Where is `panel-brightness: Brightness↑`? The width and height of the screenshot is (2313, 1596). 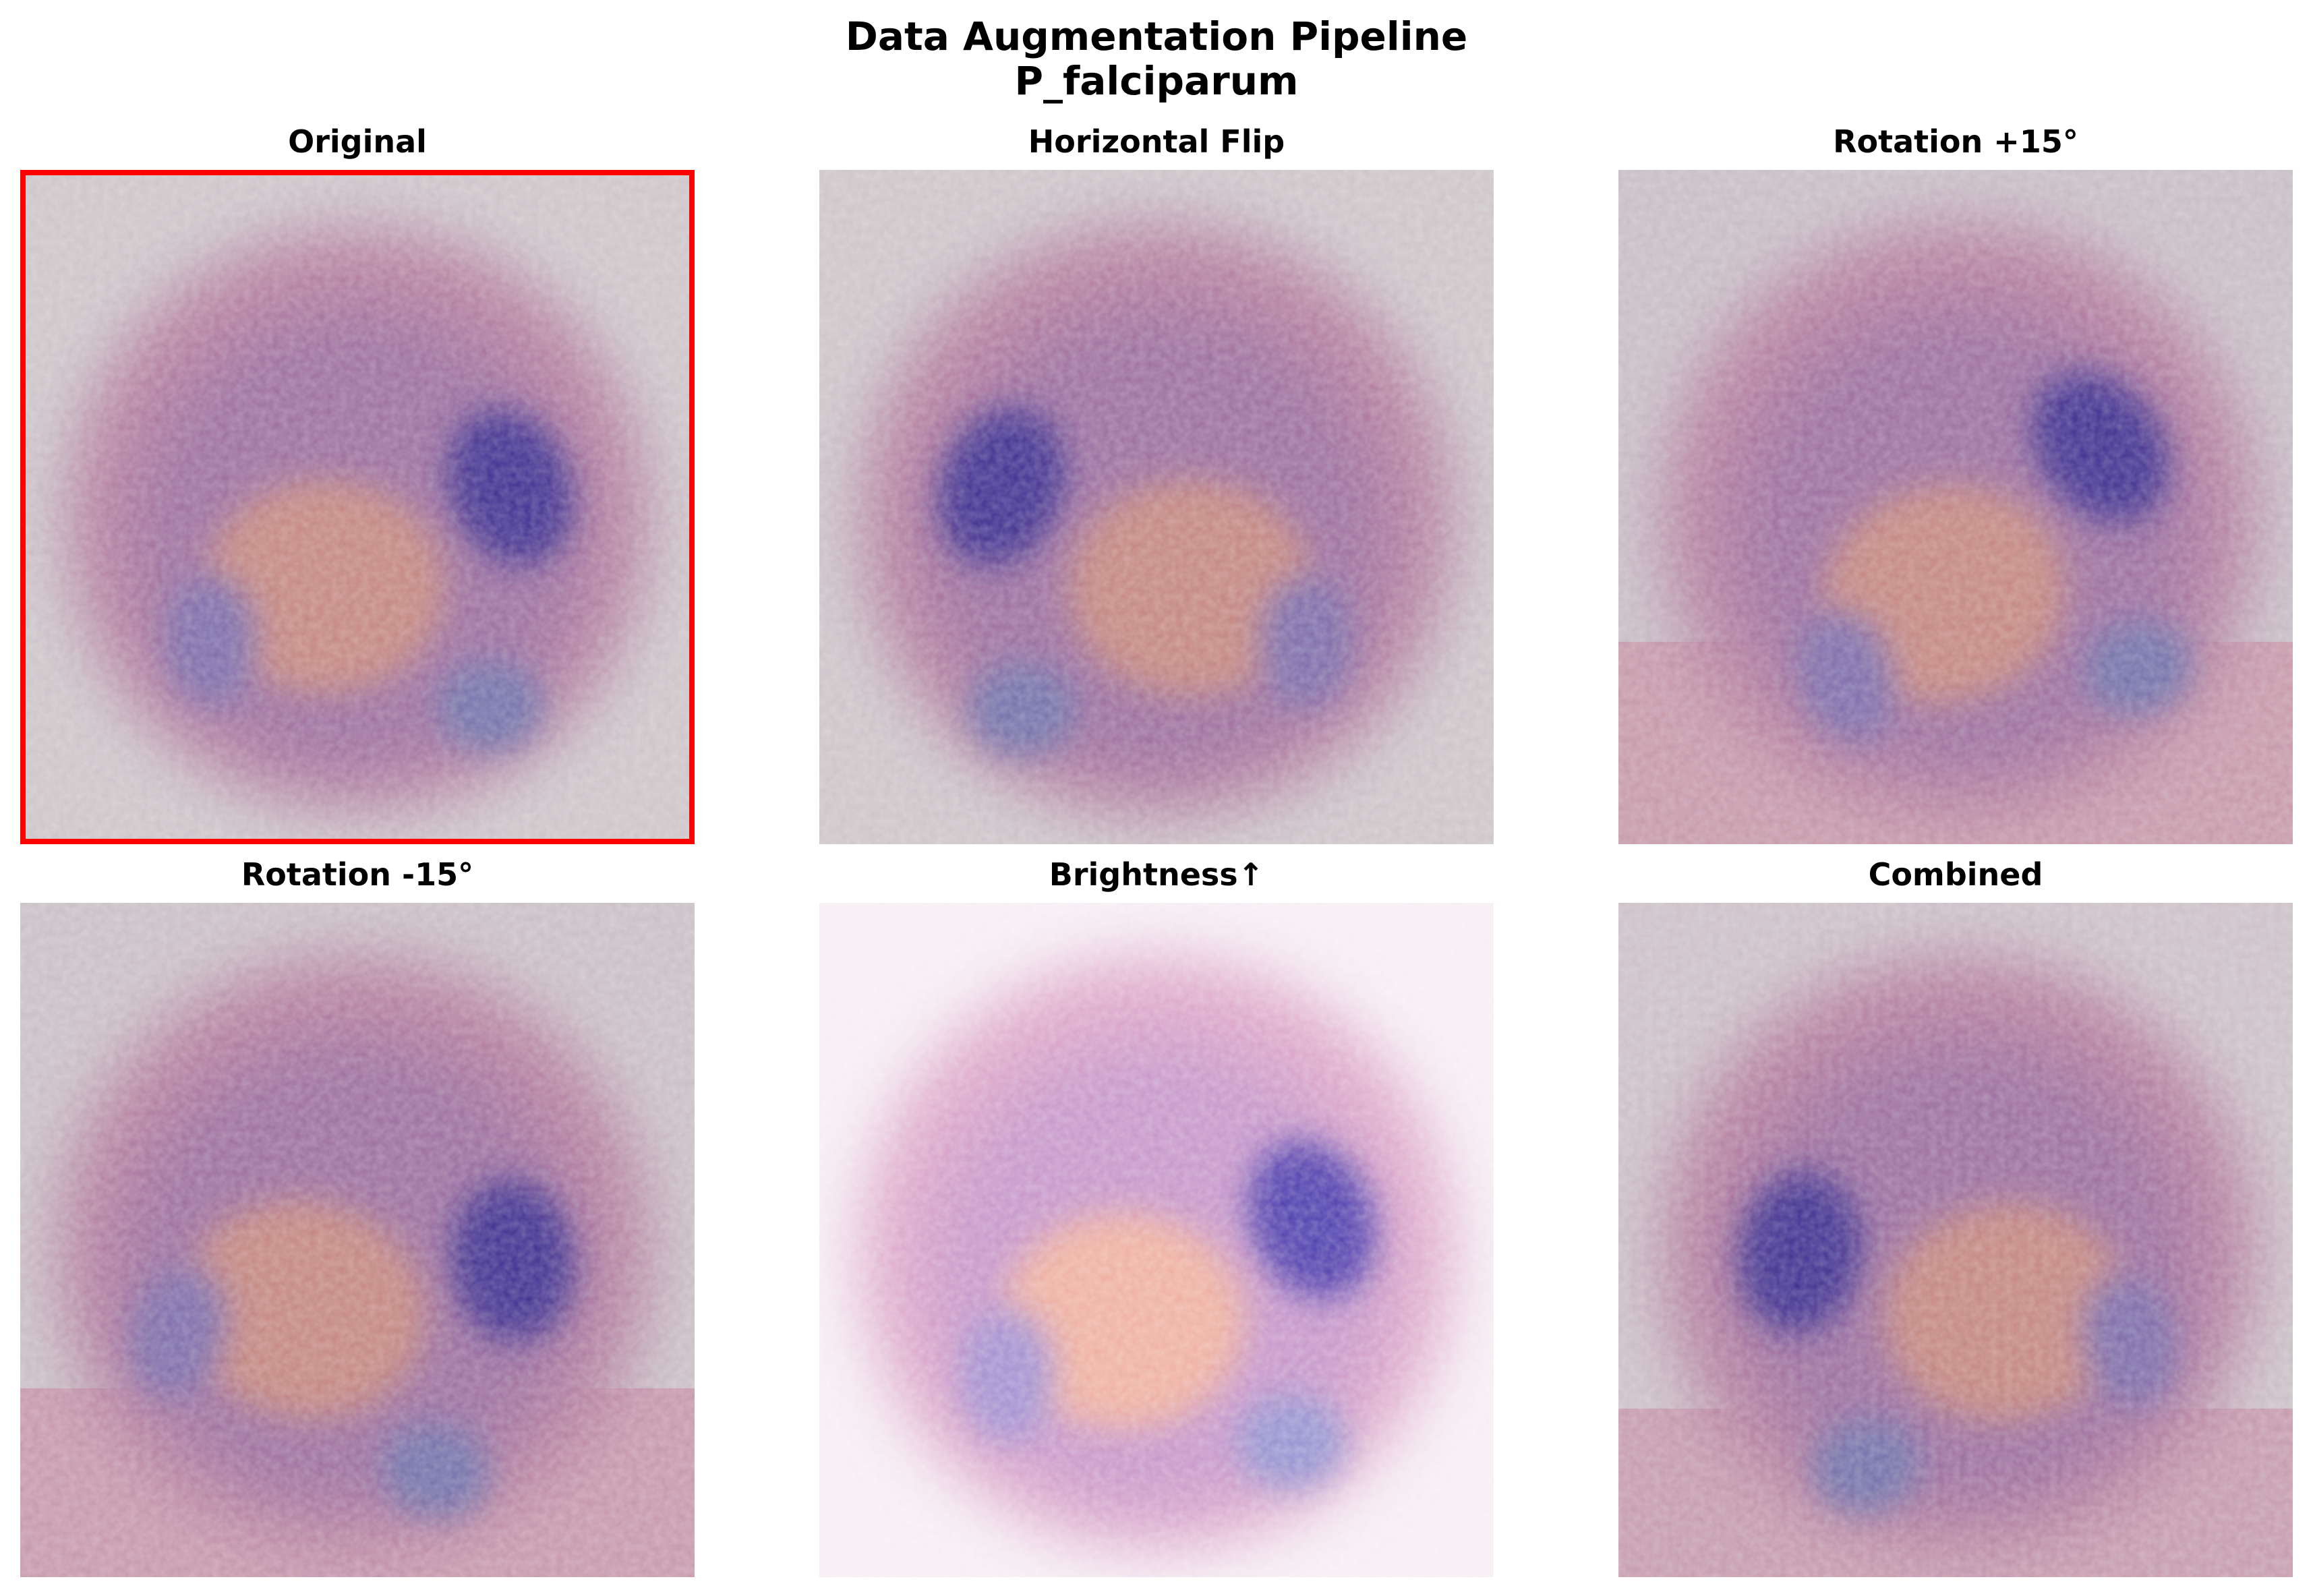
panel-brightness: Brightness↑ is located at coordinates (1156, 1221).